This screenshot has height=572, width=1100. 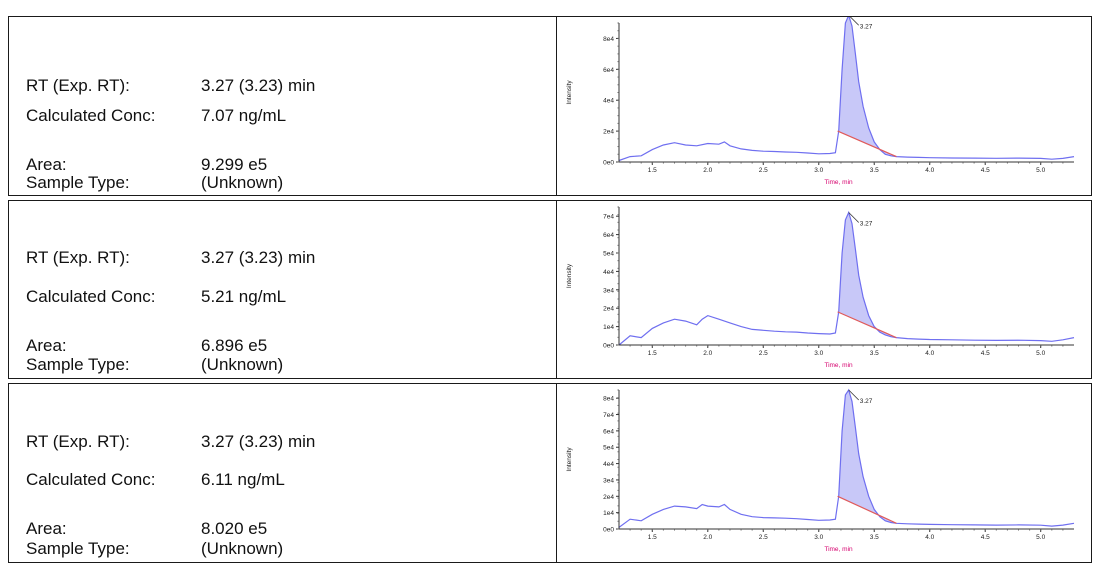 I want to click on calculated-conc-value: 5.21 ng/mL, so click(x=244, y=296).